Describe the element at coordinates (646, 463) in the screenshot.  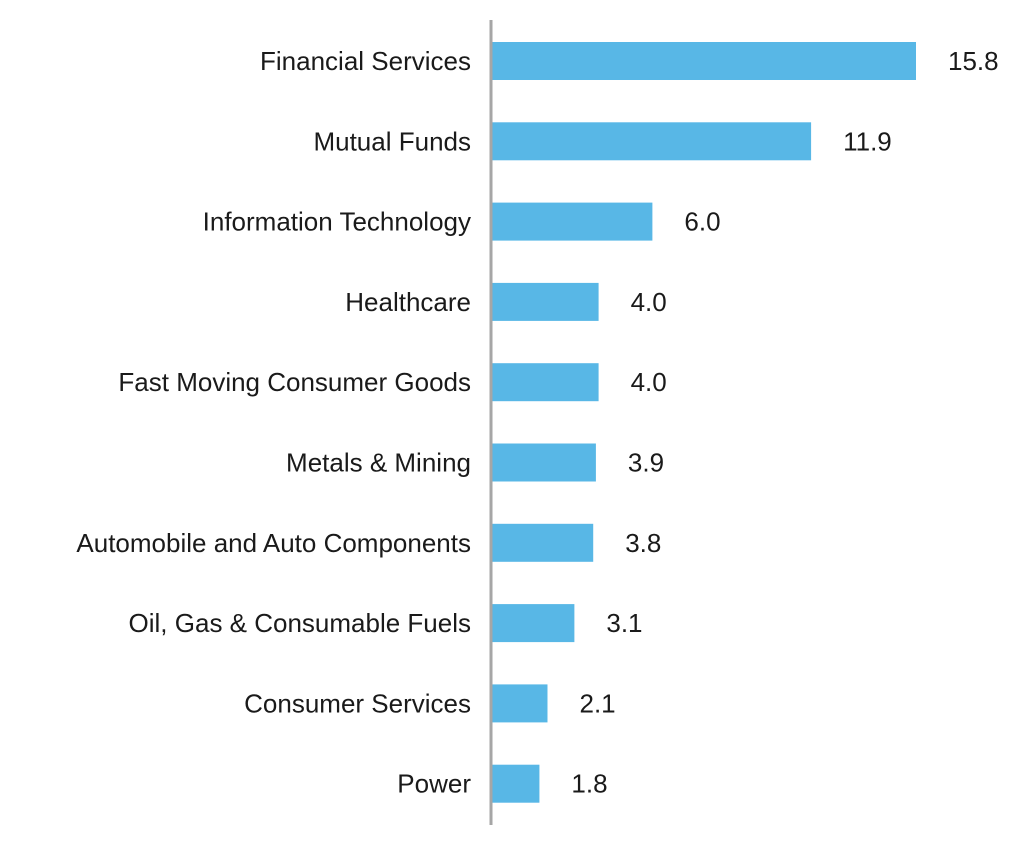
I see `value-label: 3.9` at that location.